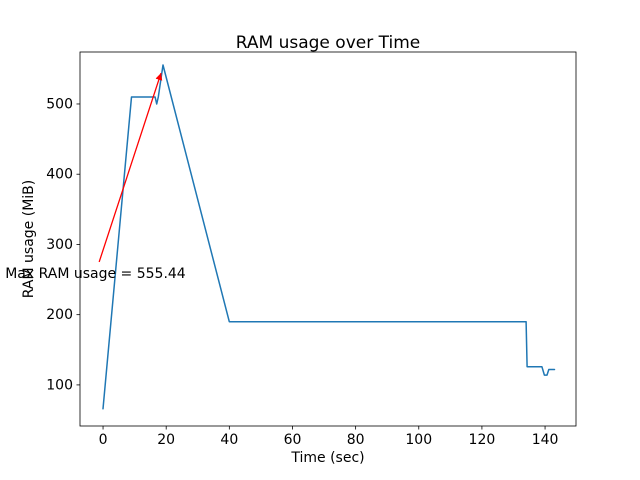 This screenshot has width=640, height=480. I want to click on x-tick-label: 60, so click(293, 440).